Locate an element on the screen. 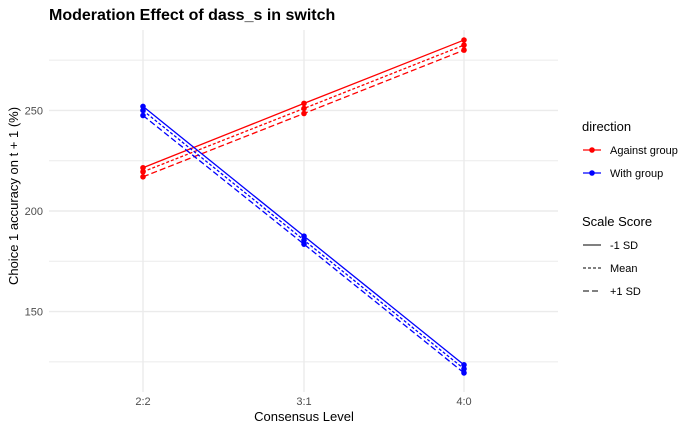 Image resolution: width=700 pixels, height=432 pixels. x-tick-label: 4:0 is located at coordinates (463, 402).